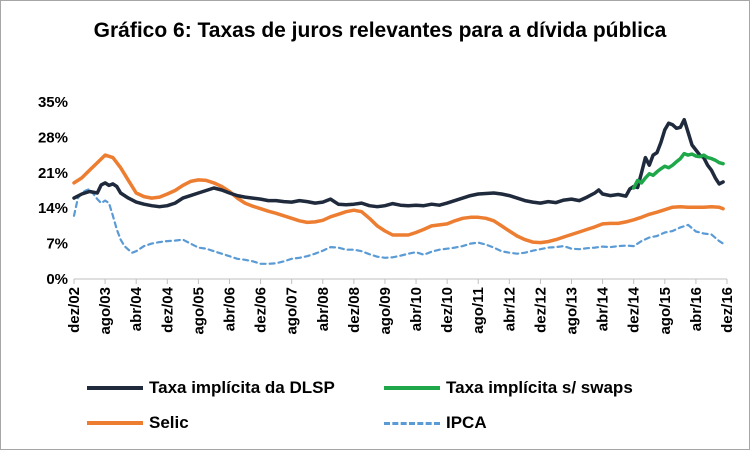  What do you see at coordinates (540, 310) in the screenshot?
I see `x-tick-label: dez/12` at bounding box center [540, 310].